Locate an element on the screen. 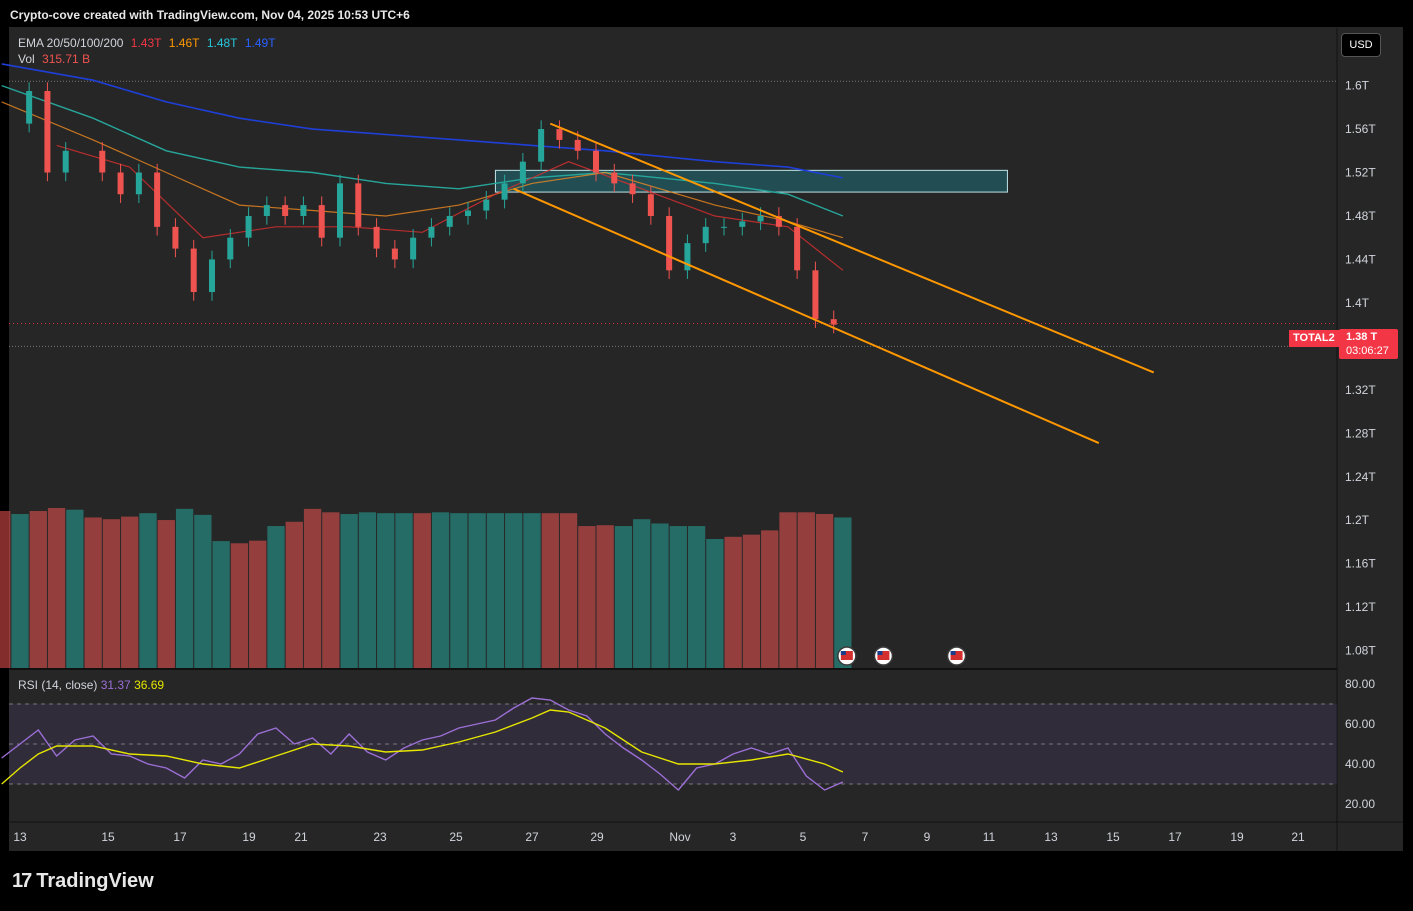 Image resolution: width=1413 pixels, height=911 pixels. ema50-line is located at coordinates (422, 170).